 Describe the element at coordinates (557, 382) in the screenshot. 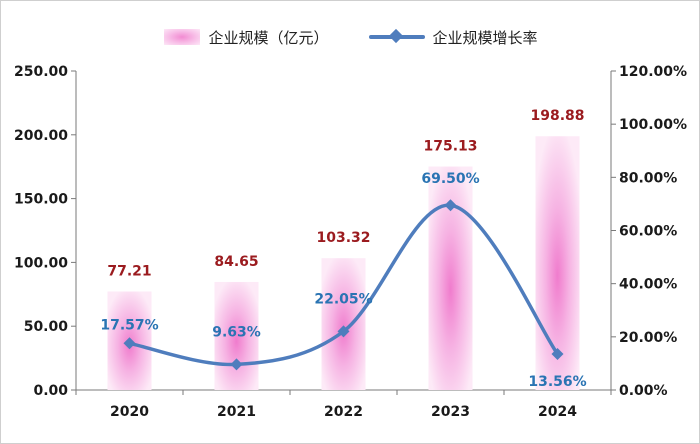

I see `line-value-label: 13.56%` at that location.